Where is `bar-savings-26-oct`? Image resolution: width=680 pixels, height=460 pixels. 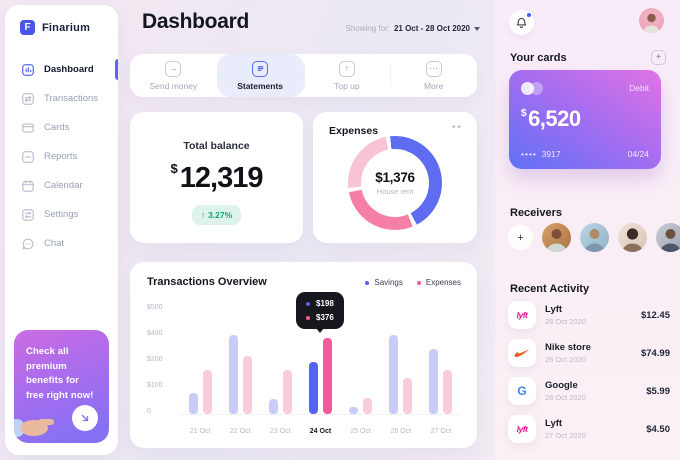 bar-savings-26-oct is located at coordinates (394, 374).